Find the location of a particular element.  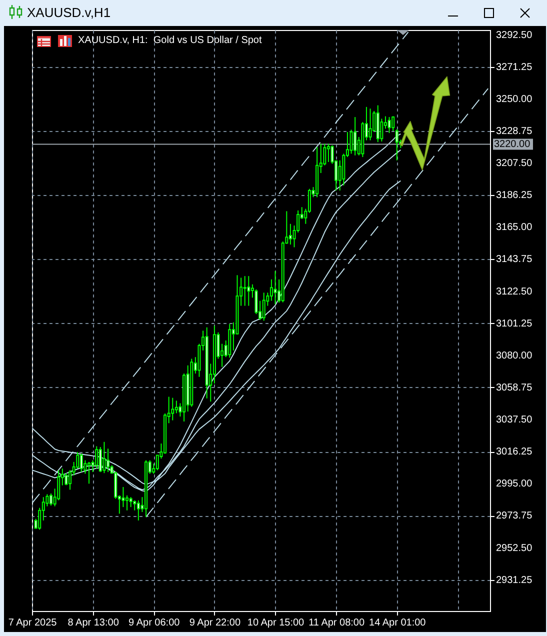

y-tick-label: 3250.00 is located at coordinates (514, 99).